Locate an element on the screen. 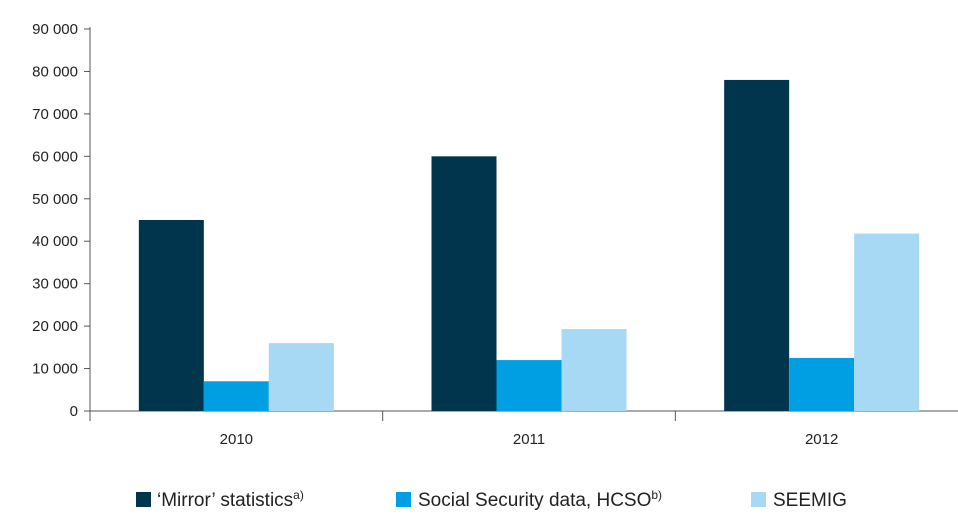 This screenshot has width=958, height=514. svg-text: ‘Mirror’ statisticsa) is located at coordinates (230, 499).